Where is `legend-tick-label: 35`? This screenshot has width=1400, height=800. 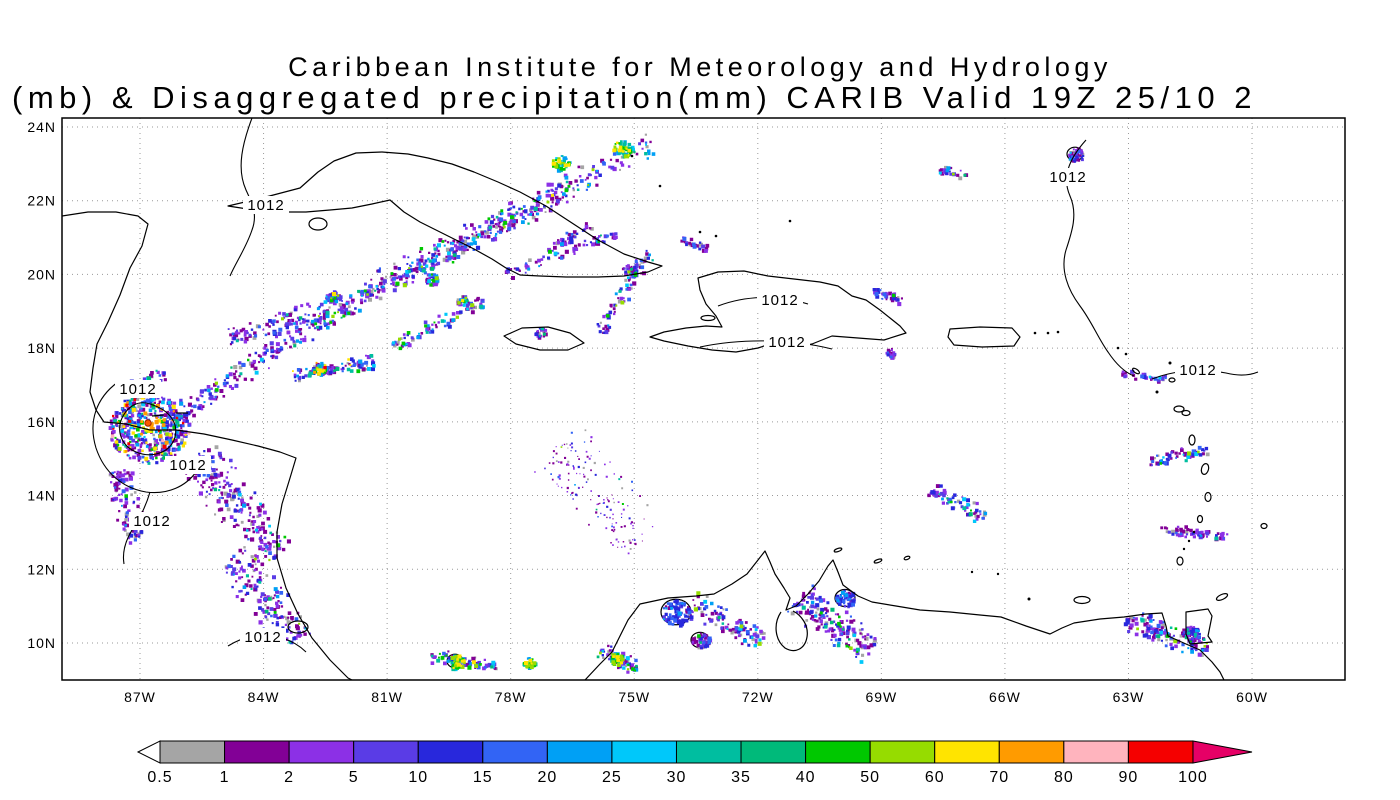 legend-tick-label: 35 is located at coordinates (741, 777).